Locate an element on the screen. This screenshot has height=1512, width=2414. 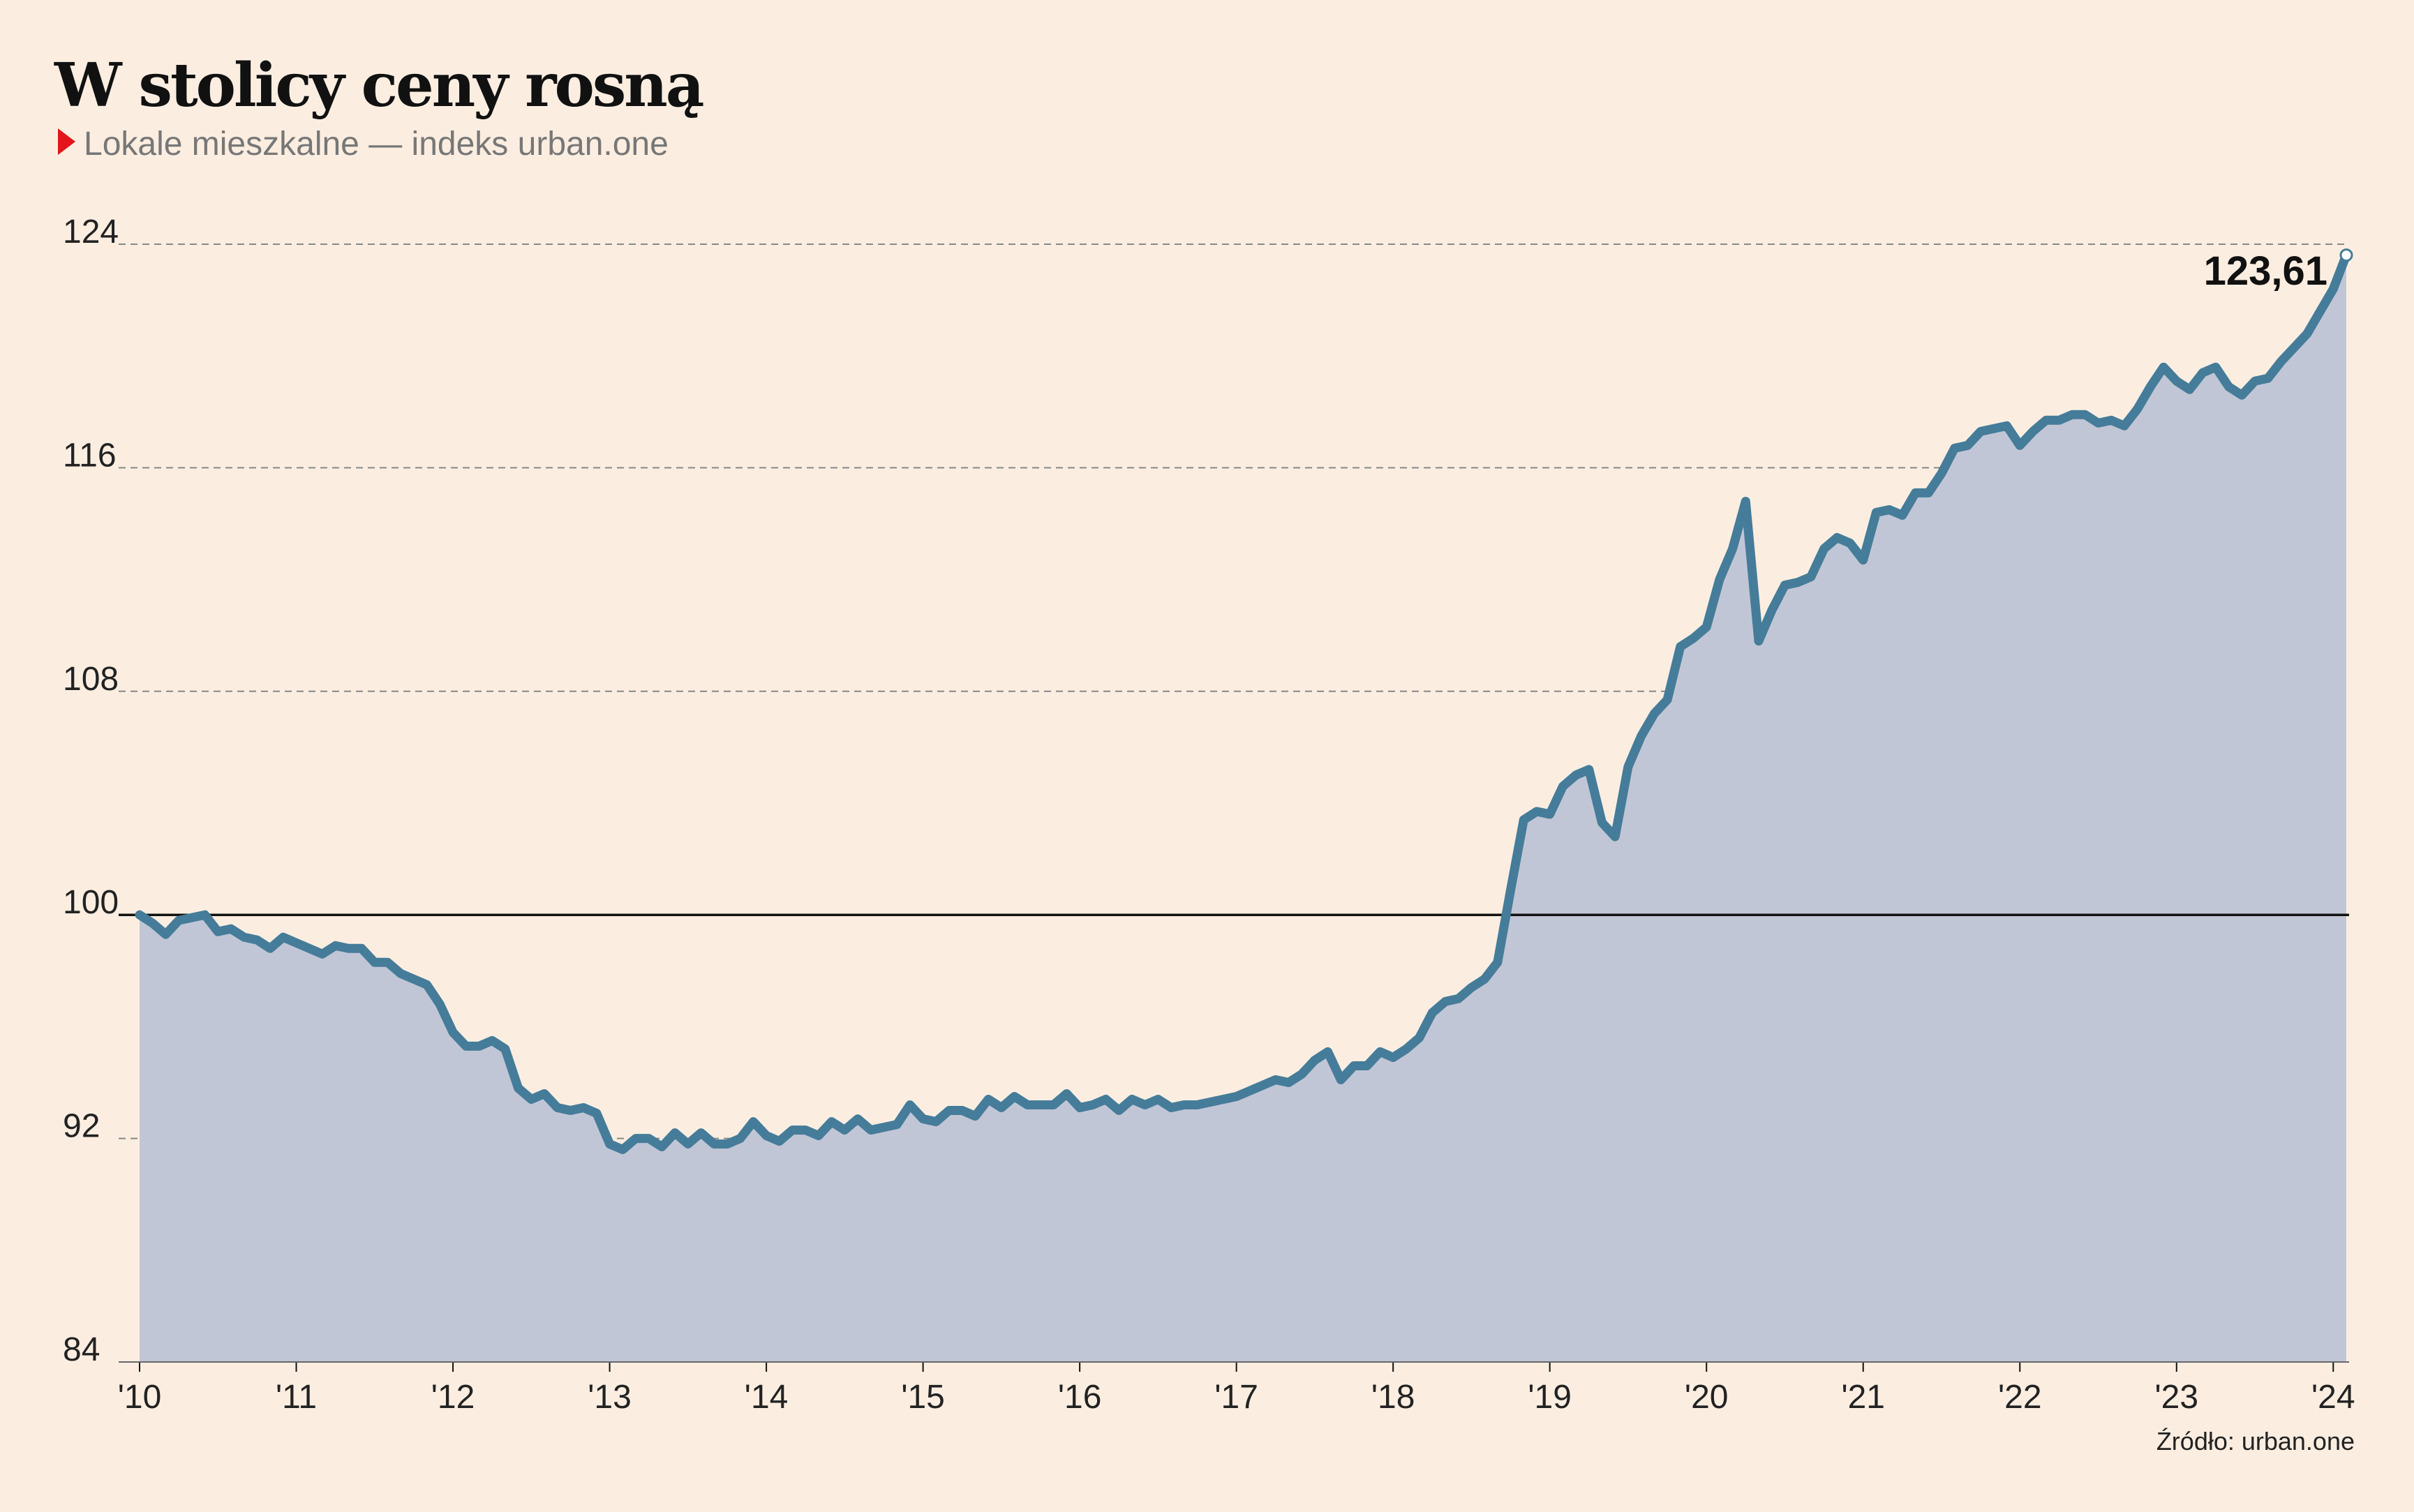
x-tick-label: '10 is located at coordinates (140, 1397).